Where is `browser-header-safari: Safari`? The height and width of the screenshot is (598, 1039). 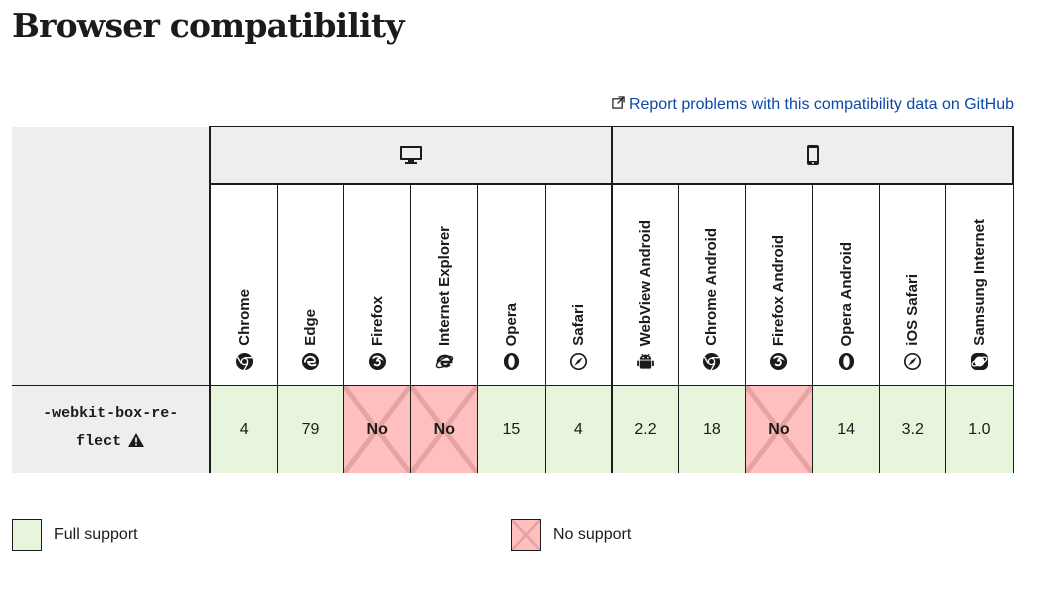
browser-header-safari: Safari is located at coordinates (579, 285).